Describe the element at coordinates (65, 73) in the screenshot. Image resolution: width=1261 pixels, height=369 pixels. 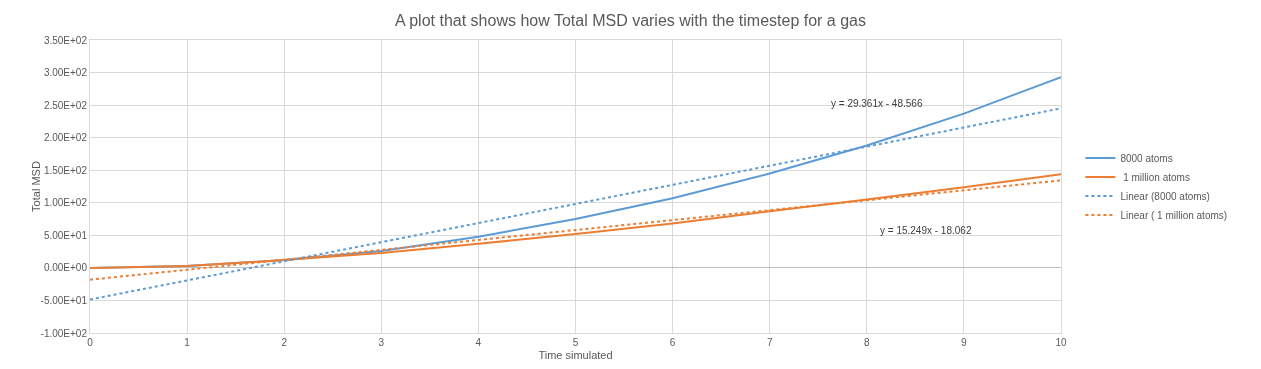
I see `y-tick-label: 3.00E+02` at that location.